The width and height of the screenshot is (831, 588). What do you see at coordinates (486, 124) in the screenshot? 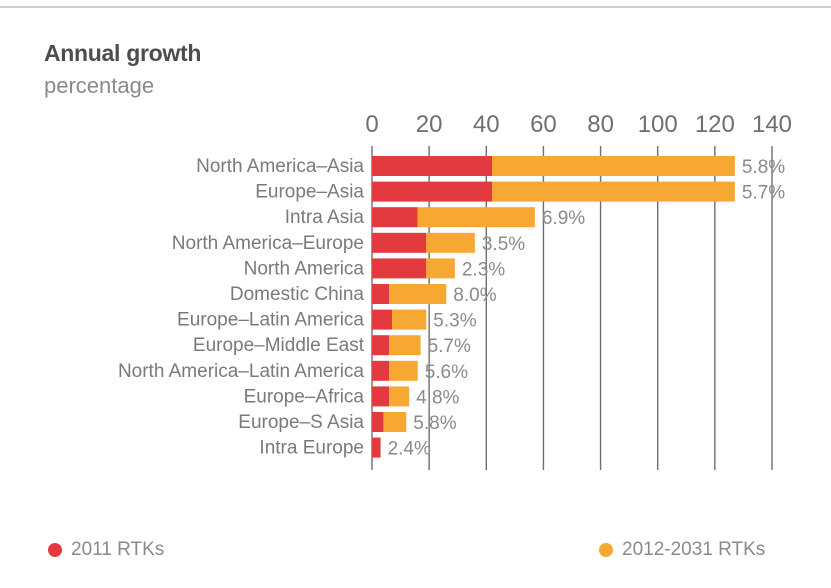
I see `x-tick-label: 40` at bounding box center [486, 124].